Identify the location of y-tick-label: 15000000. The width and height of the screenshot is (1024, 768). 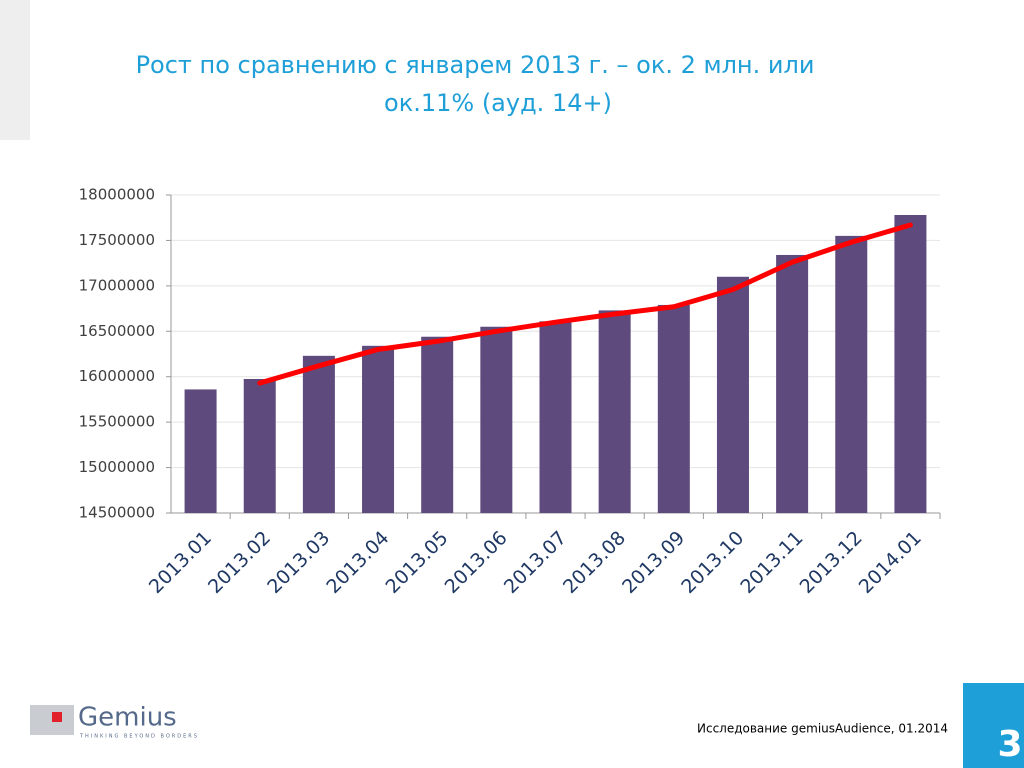
(117, 467).